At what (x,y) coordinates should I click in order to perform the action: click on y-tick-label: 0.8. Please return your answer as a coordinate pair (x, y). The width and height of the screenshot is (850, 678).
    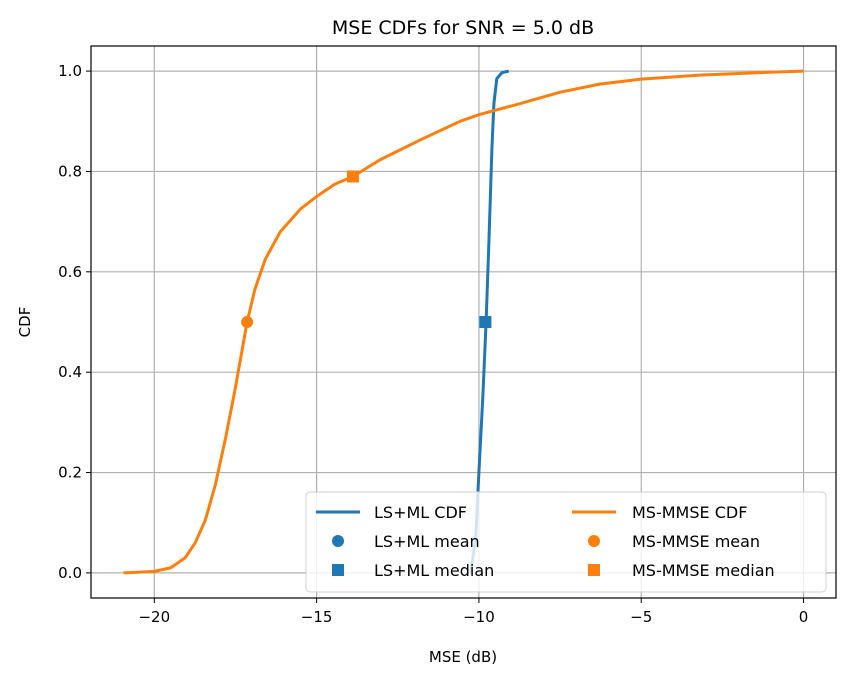
    Looking at the image, I should click on (70, 171).